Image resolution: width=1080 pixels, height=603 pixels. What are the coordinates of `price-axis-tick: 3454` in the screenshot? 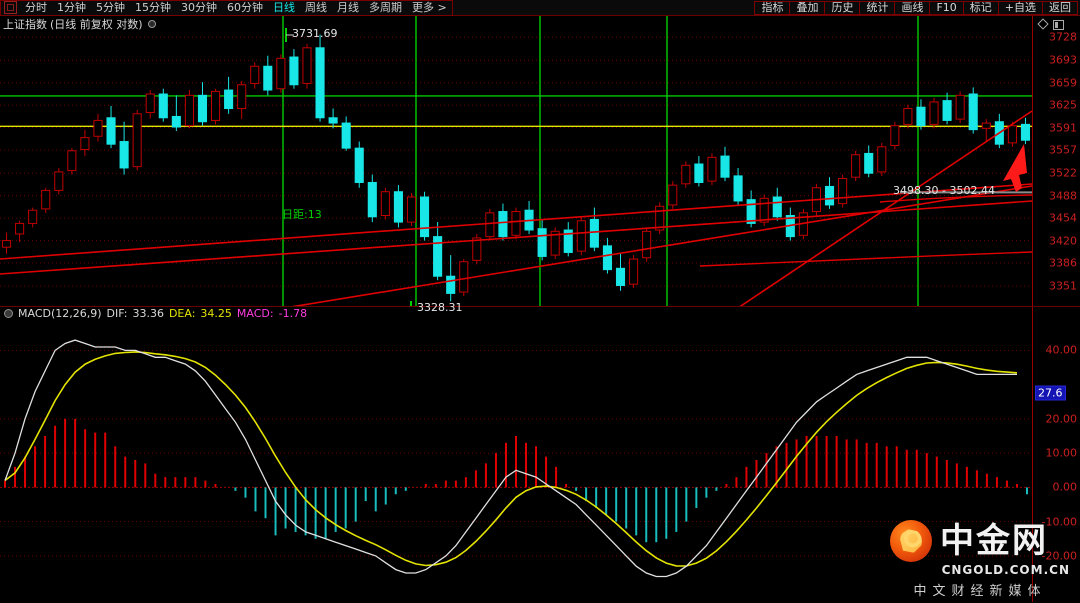 It's located at (1063, 218).